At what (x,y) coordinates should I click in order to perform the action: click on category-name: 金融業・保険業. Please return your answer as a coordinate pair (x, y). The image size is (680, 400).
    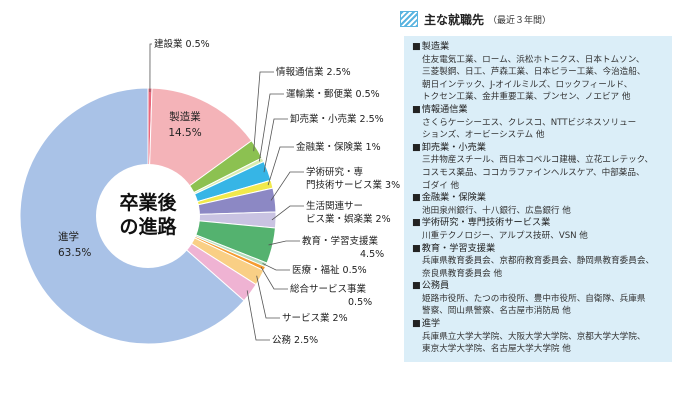
    Looking at the image, I should click on (540, 198).